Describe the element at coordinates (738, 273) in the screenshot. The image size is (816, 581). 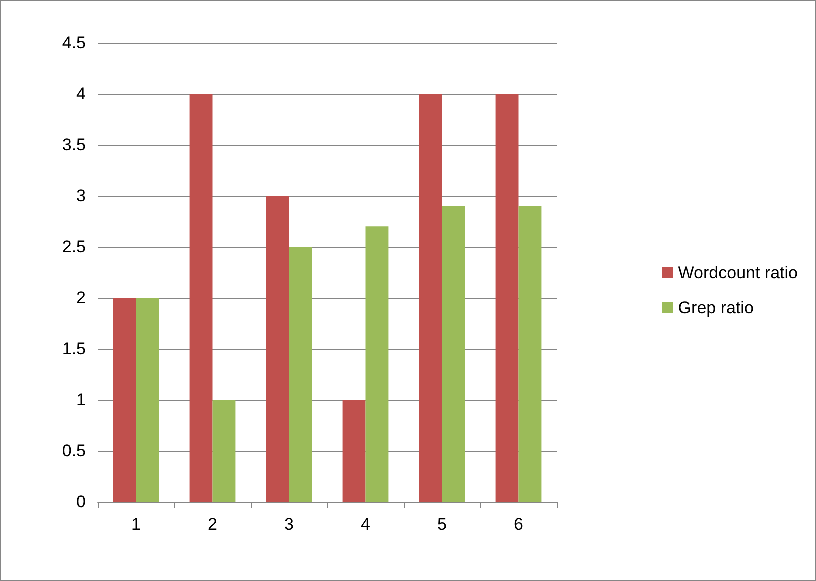
I see `legend-label: Wordcount ratio` at that location.